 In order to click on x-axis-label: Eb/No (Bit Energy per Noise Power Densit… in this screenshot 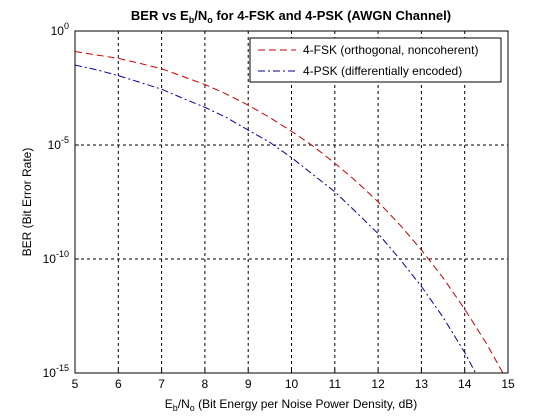, I will do `click(291, 405)`.